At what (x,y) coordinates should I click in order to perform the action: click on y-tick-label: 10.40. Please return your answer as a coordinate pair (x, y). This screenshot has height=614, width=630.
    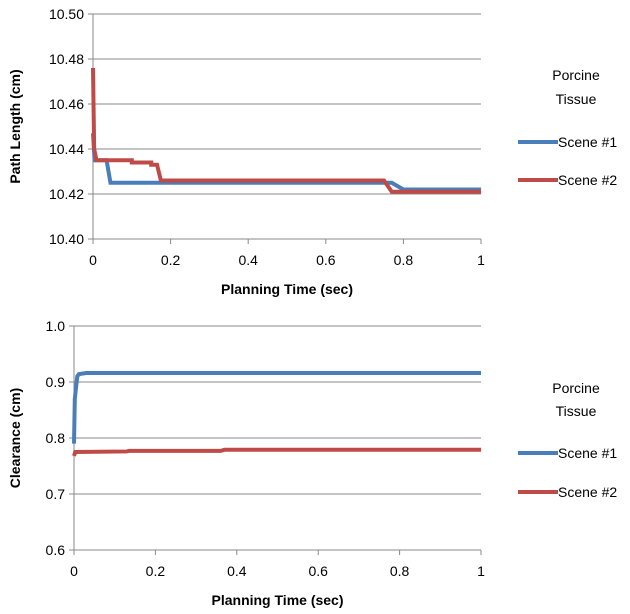
    Looking at the image, I should click on (66, 239).